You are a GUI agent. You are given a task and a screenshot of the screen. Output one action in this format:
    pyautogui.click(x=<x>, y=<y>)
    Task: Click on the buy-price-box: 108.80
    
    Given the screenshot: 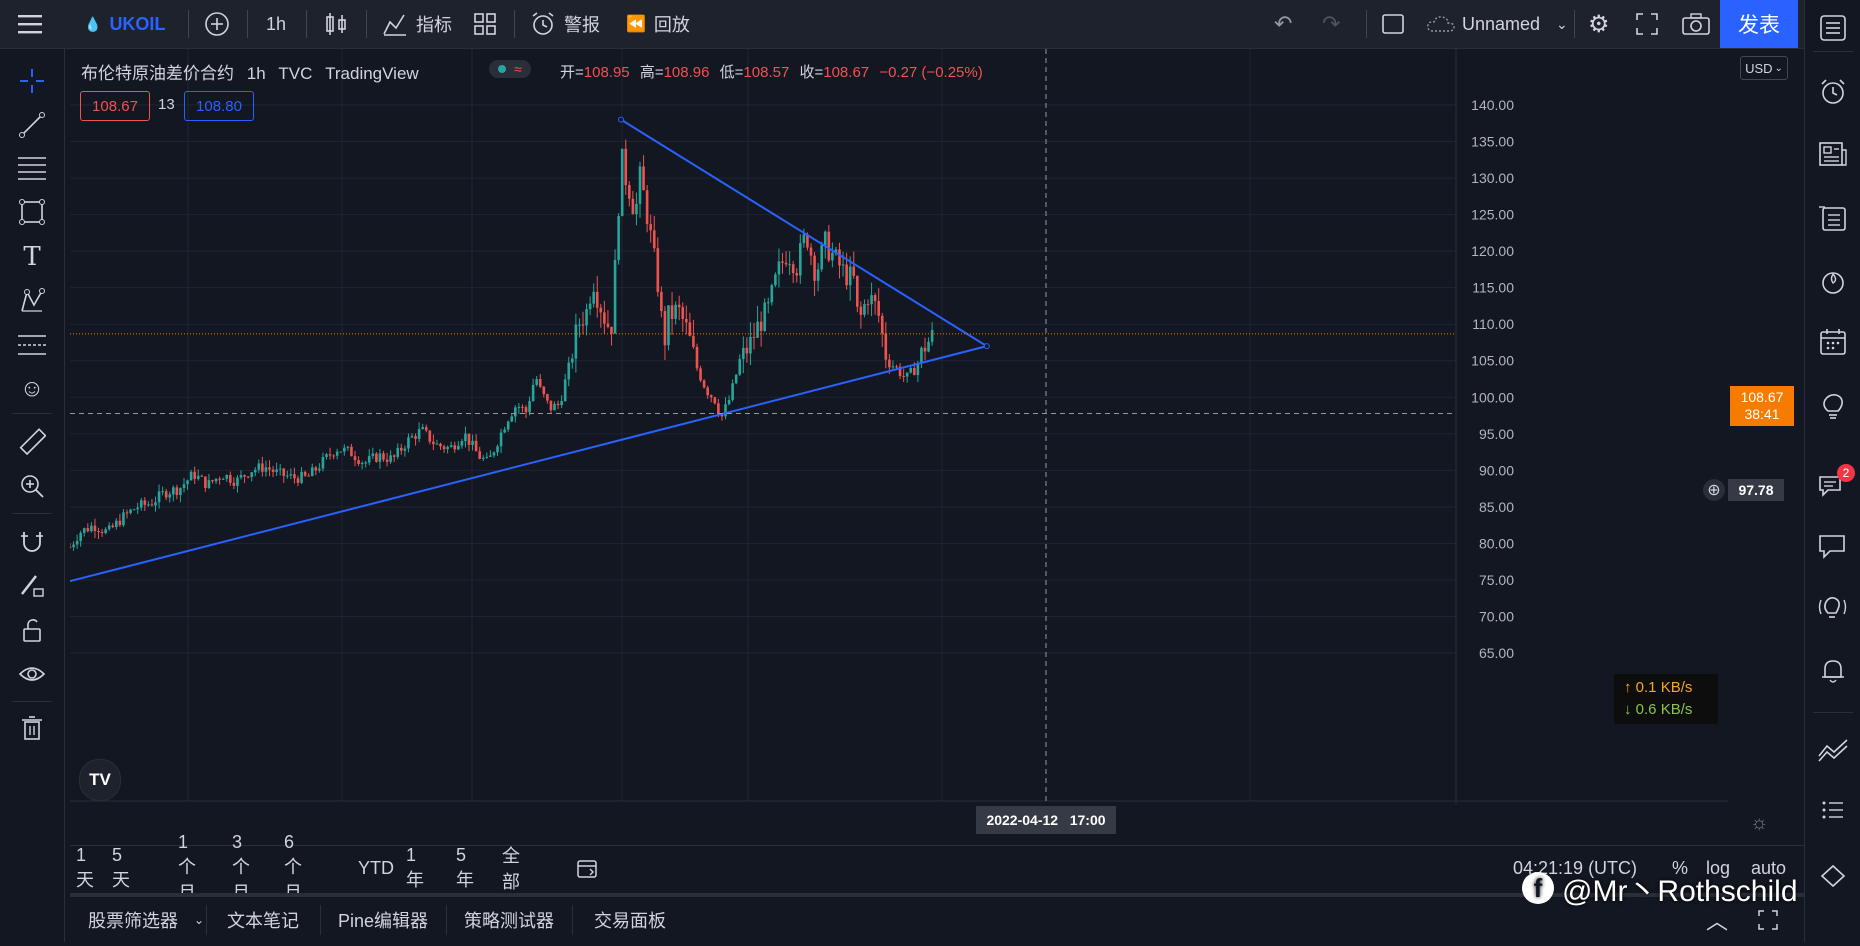 What is the action you would take?
    pyautogui.click(x=219, y=106)
    